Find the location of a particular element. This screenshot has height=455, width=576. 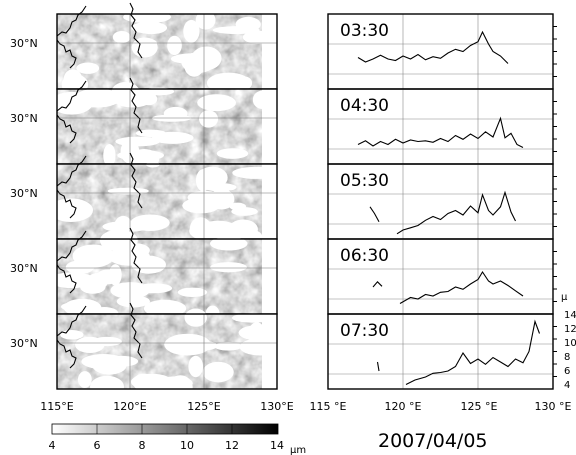

right-axis-tick: 4 is located at coordinates (567, 385).